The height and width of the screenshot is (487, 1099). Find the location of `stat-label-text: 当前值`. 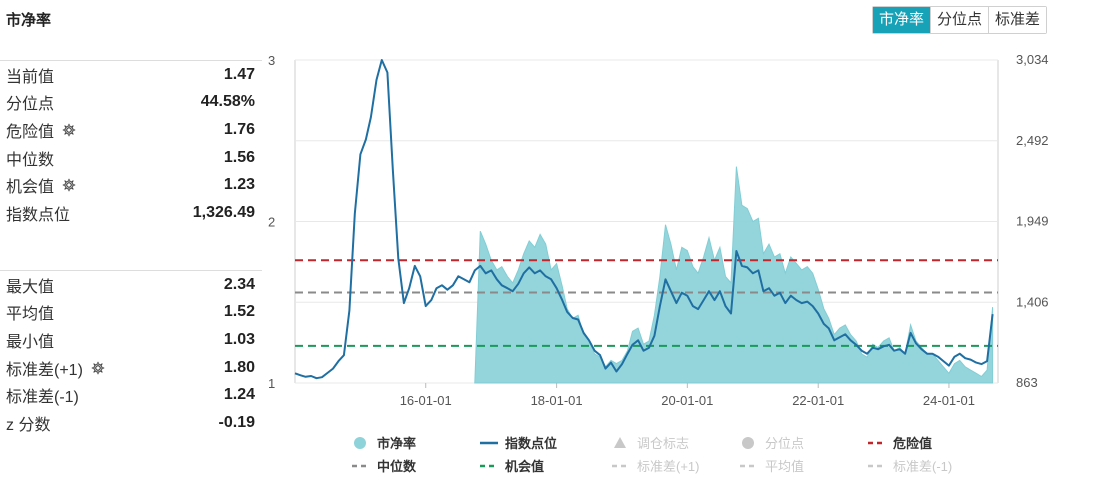

stat-label-text: 当前值 is located at coordinates (30, 77).